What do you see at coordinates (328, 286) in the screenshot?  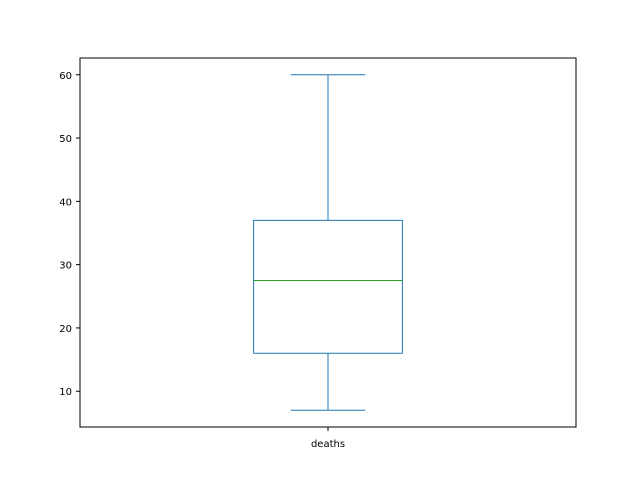 I see `iqr-box` at bounding box center [328, 286].